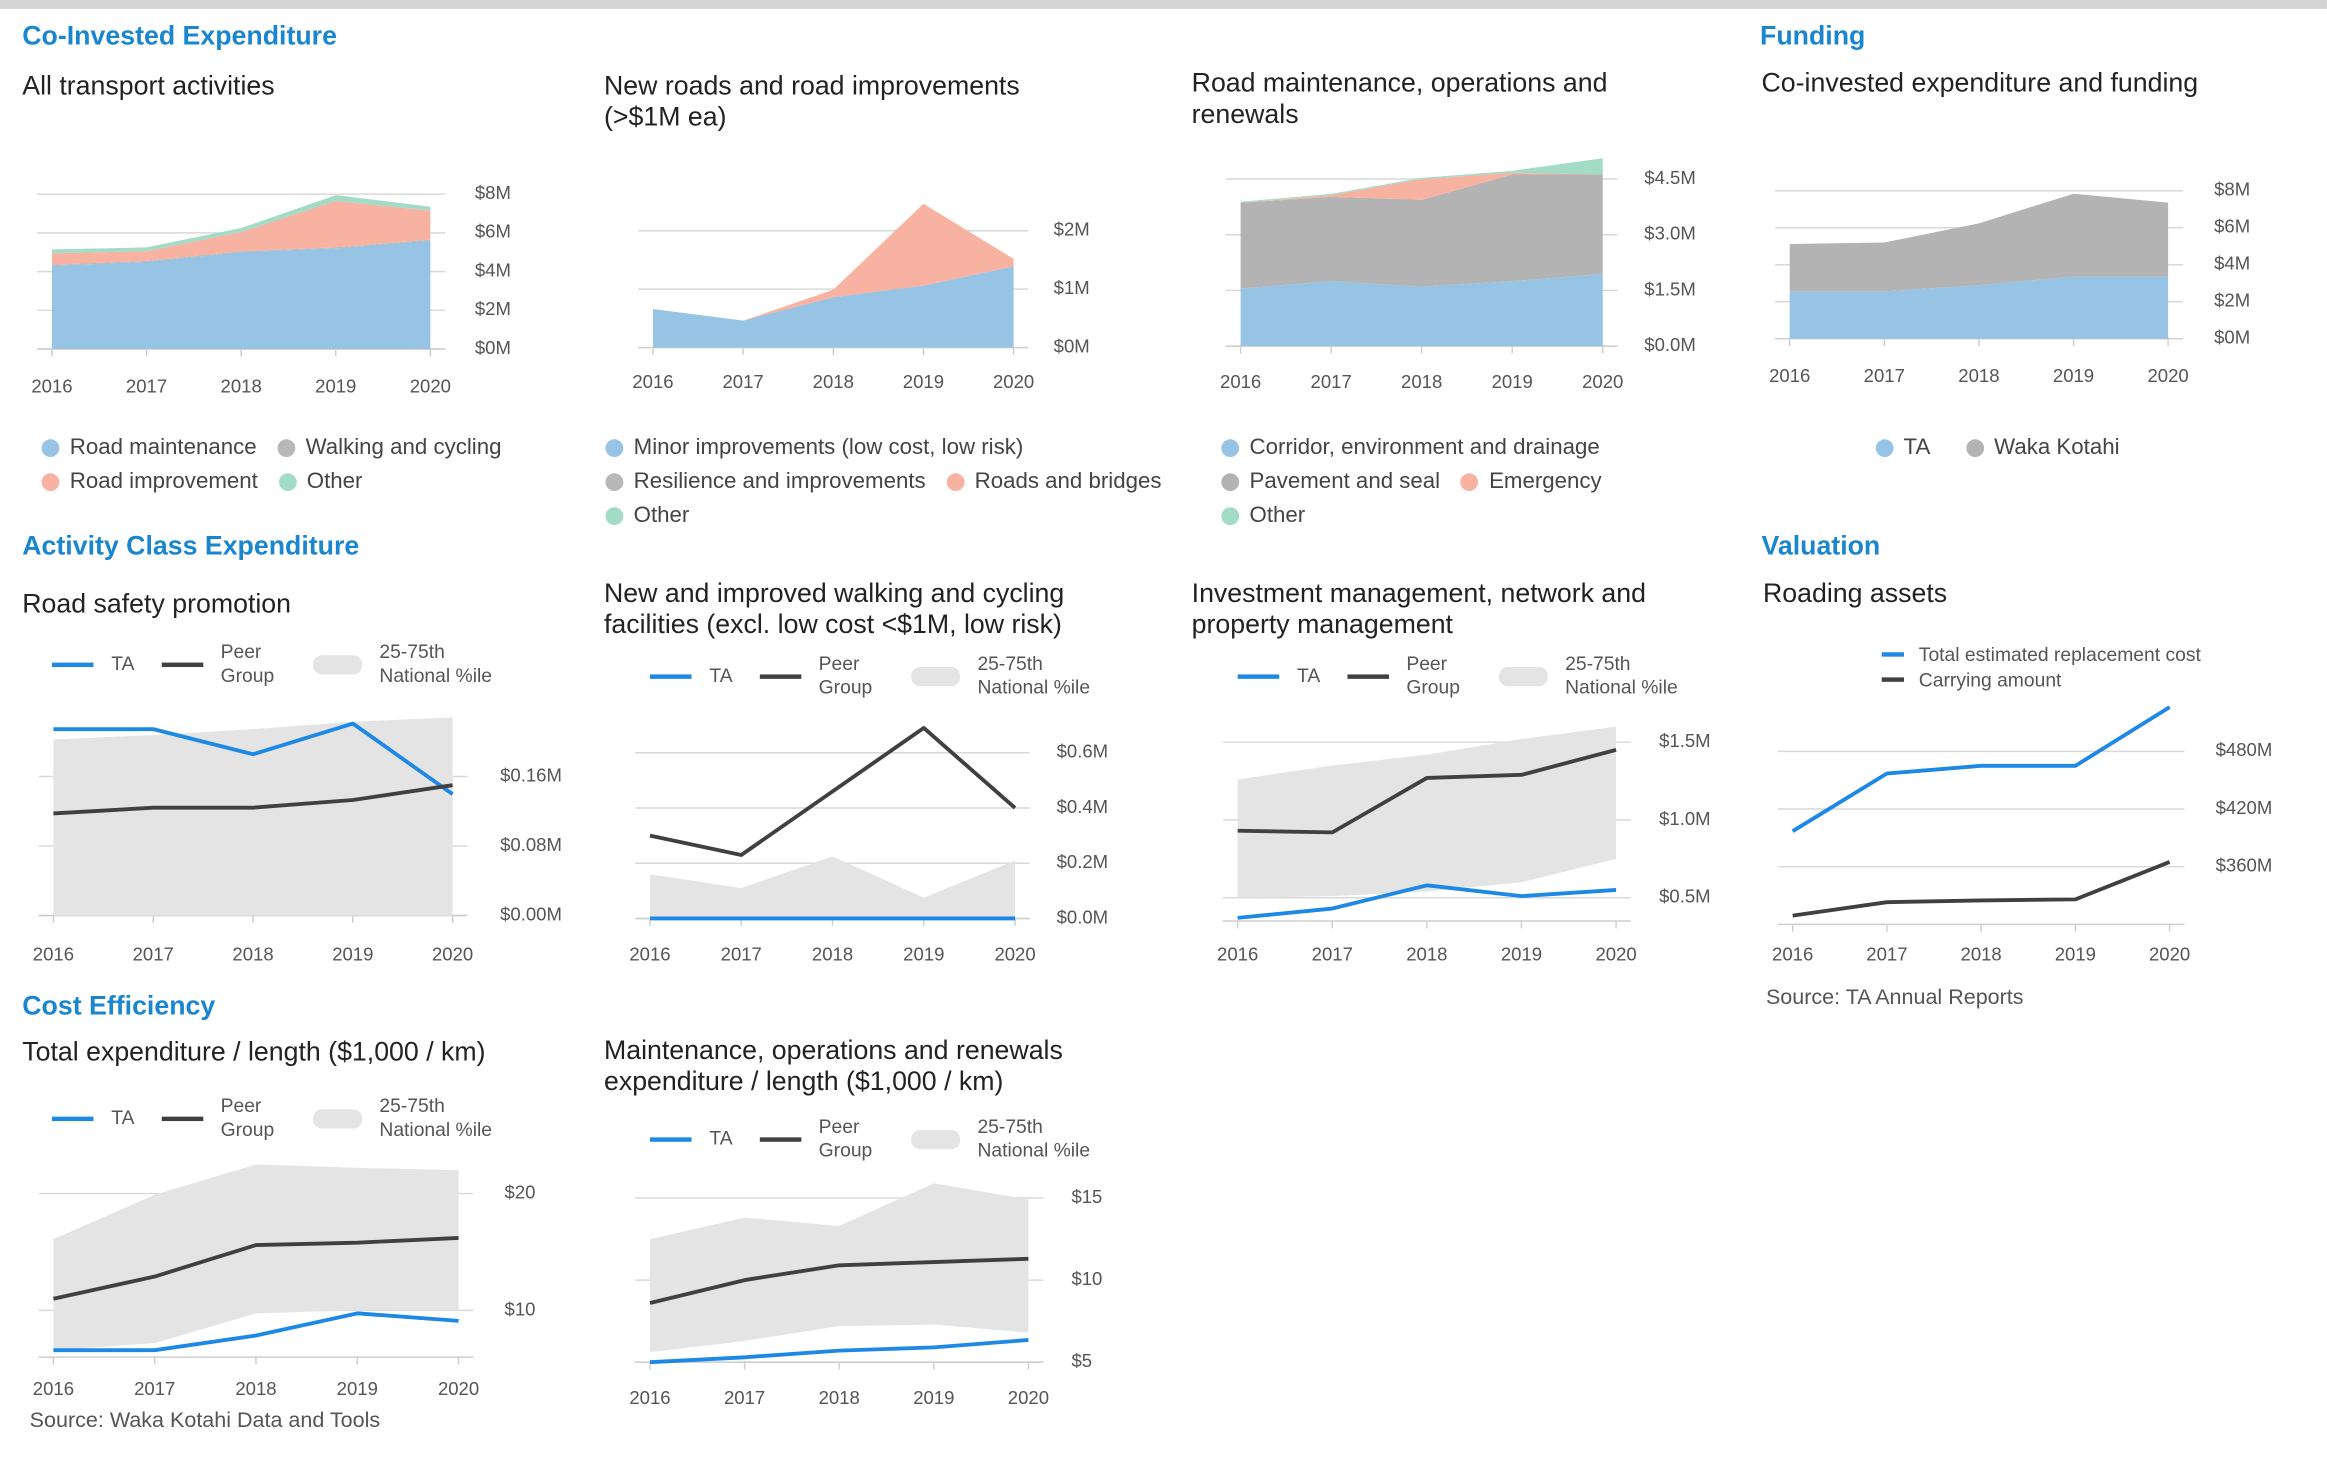 This screenshot has height=1457, width=2327. What do you see at coordinates (1424, 447) in the screenshot?
I see `legend-label: Corridor, environment and drainage` at bounding box center [1424, 447].